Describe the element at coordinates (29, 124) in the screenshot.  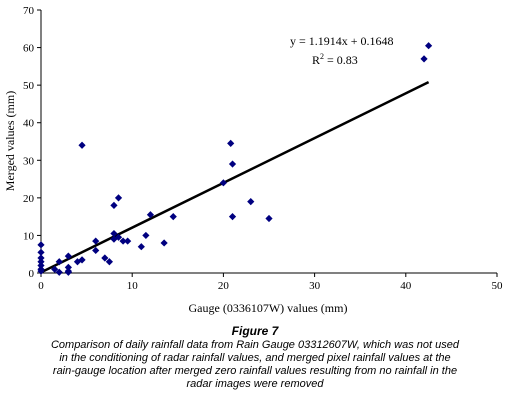
I see `y-tick-label: 40` at that location.